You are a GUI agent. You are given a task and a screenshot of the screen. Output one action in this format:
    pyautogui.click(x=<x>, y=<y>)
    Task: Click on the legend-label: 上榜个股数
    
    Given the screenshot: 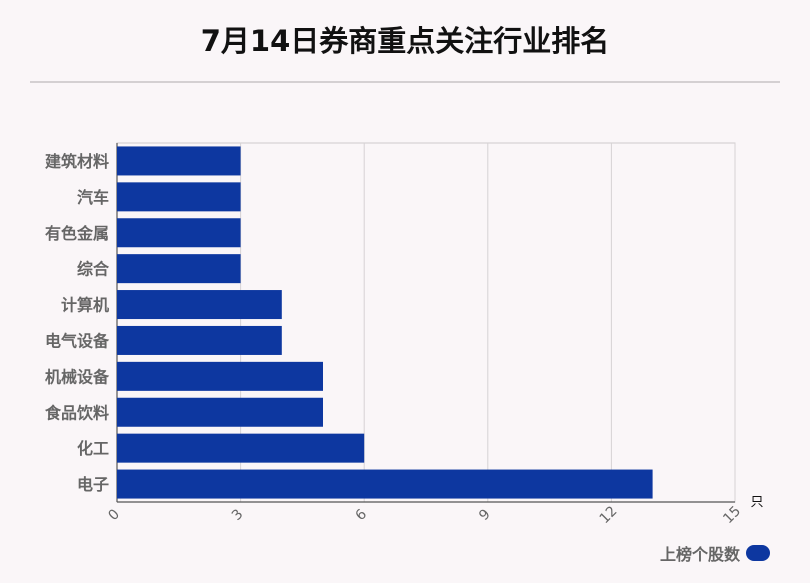 What is the action you would take?
    pyautogui.click(x=699, y=554)
    